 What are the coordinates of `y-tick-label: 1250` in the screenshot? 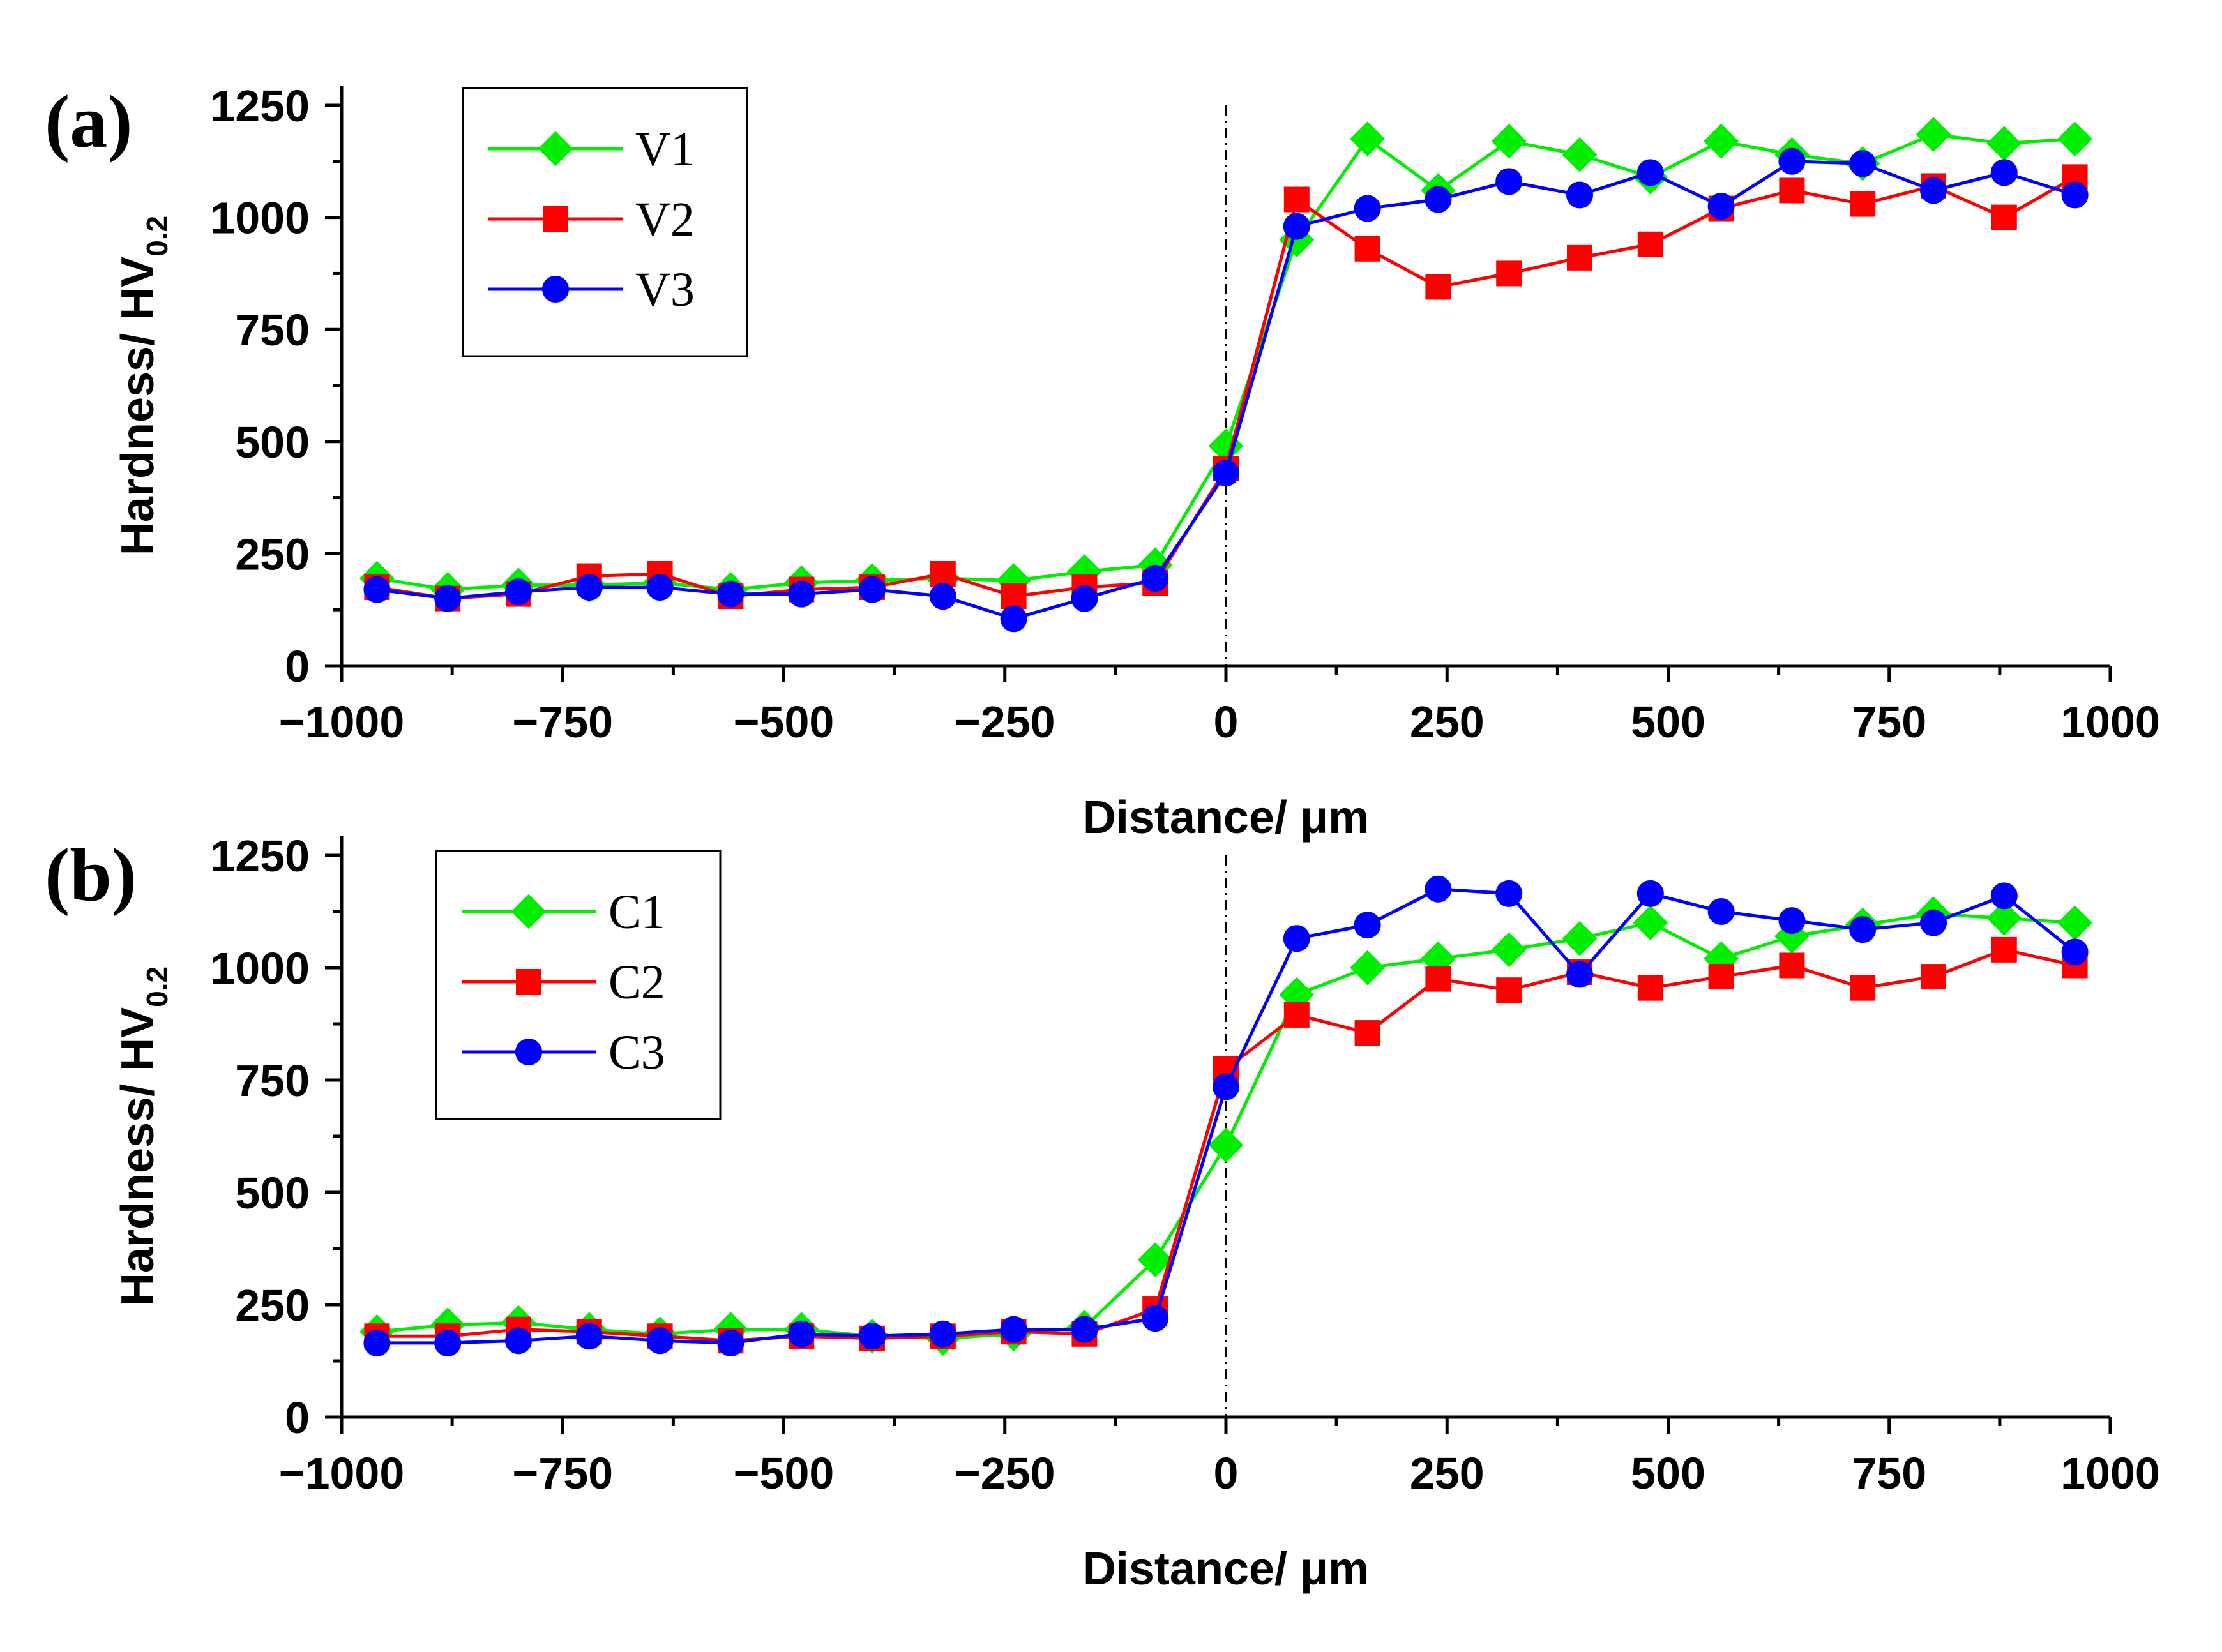 It's located at (260, 856).